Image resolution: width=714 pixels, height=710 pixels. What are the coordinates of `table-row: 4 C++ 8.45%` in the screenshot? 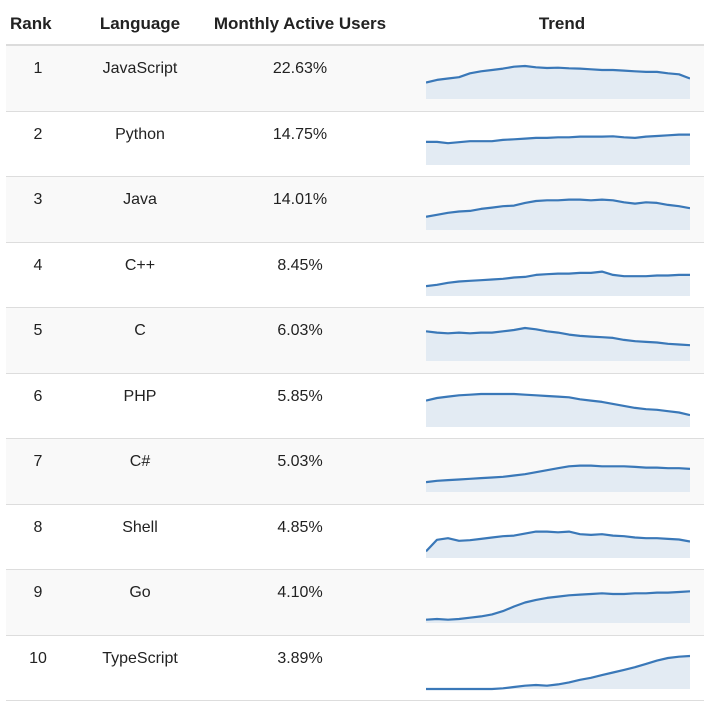 It's located at (355, 275).